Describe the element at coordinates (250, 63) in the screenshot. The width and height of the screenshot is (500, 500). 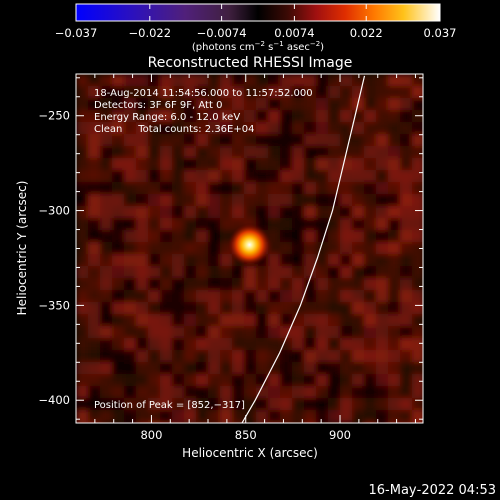
I see `chart-title: Reconstructed RHESSI Image` at that location.